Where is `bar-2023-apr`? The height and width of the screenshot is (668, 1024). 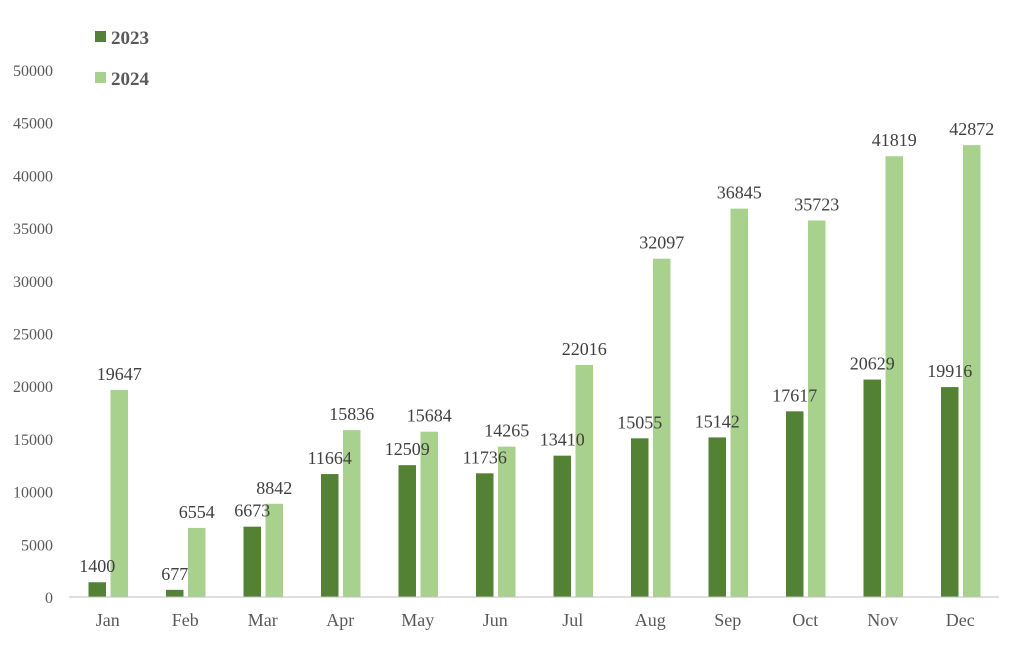
bar-2023-apr is located at coordinates (330, 535).